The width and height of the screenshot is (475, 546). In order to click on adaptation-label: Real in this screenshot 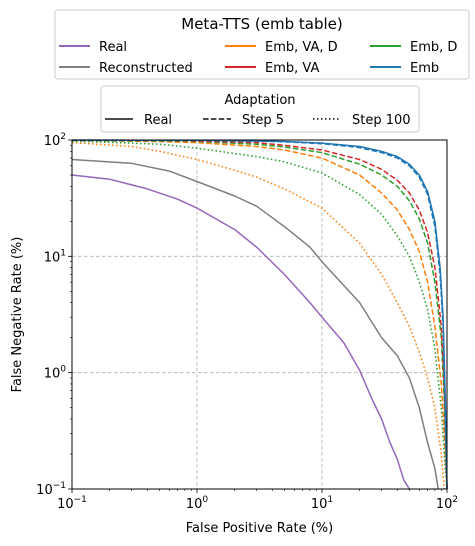, I will do `click(158, 120)`.